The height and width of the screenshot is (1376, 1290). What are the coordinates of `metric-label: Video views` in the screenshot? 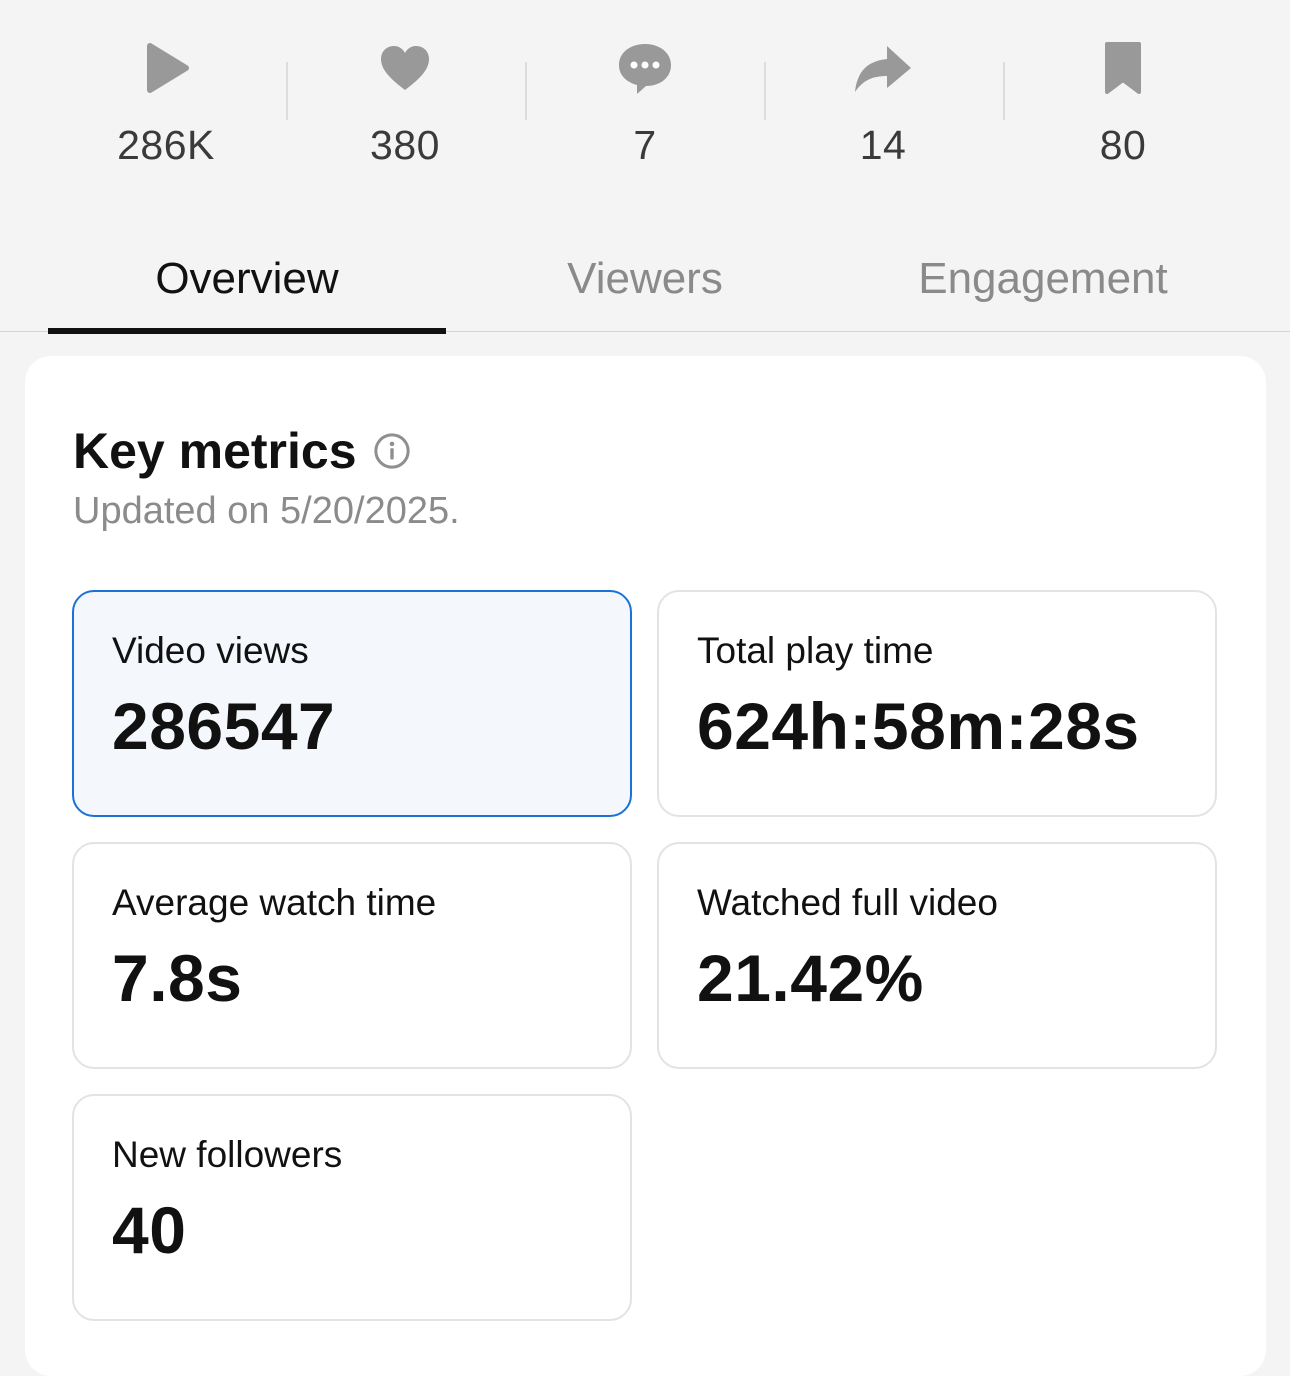 It's located at (210, 650).